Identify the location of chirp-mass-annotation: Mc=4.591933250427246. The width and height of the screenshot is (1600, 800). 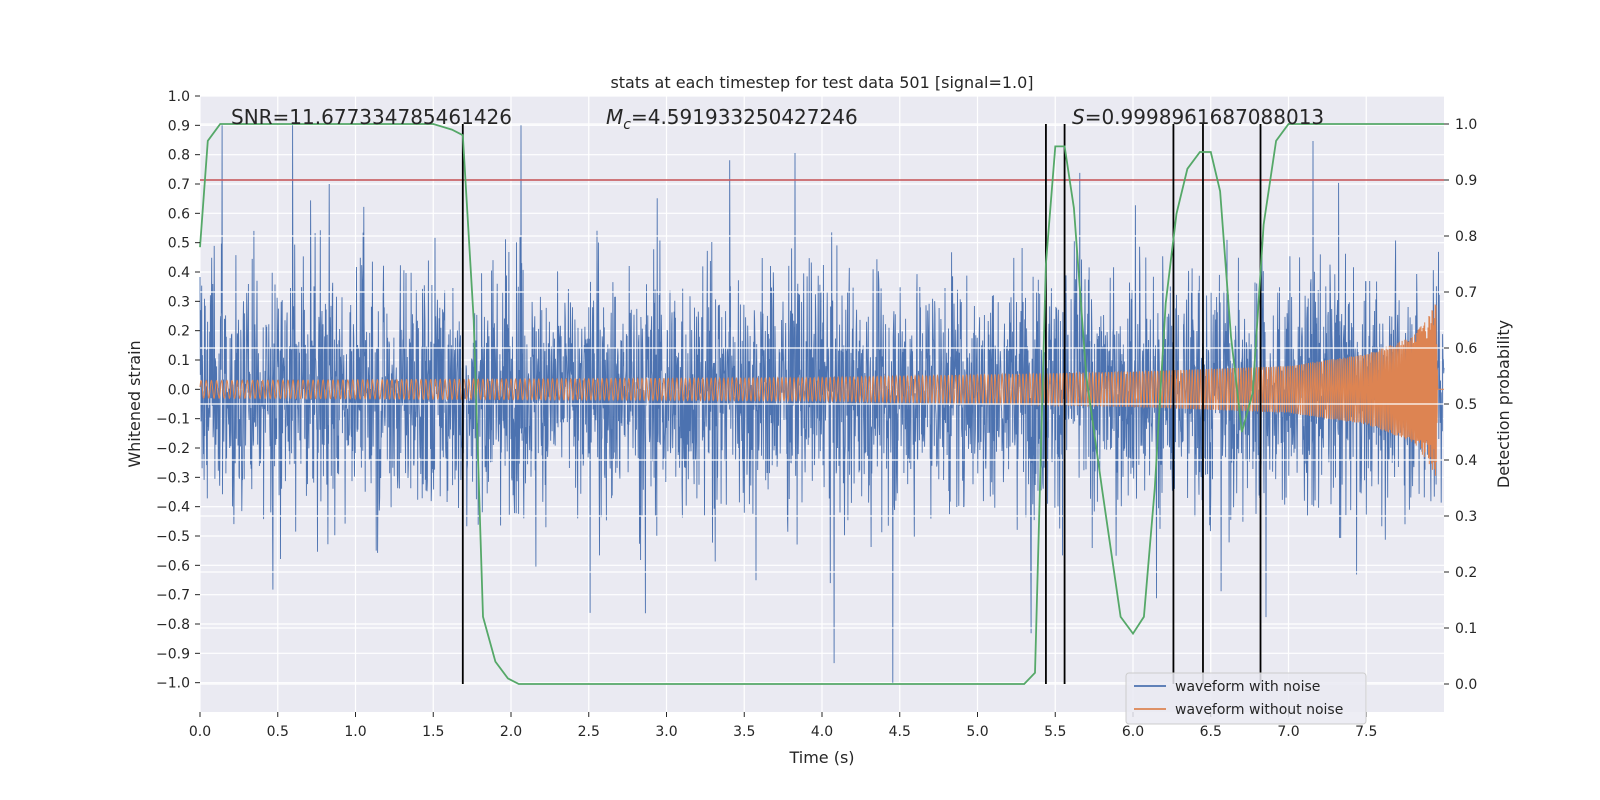
(732, 119).